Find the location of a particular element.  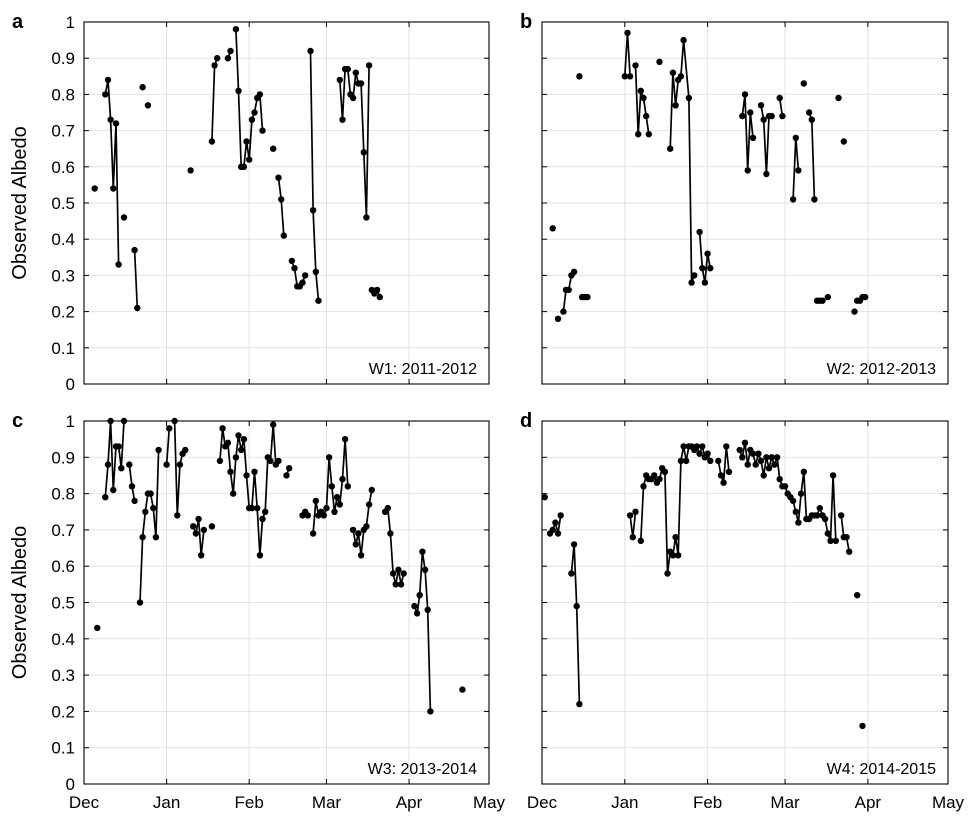

y-tick-label: 0.4 is located at coordinates (63, 239).